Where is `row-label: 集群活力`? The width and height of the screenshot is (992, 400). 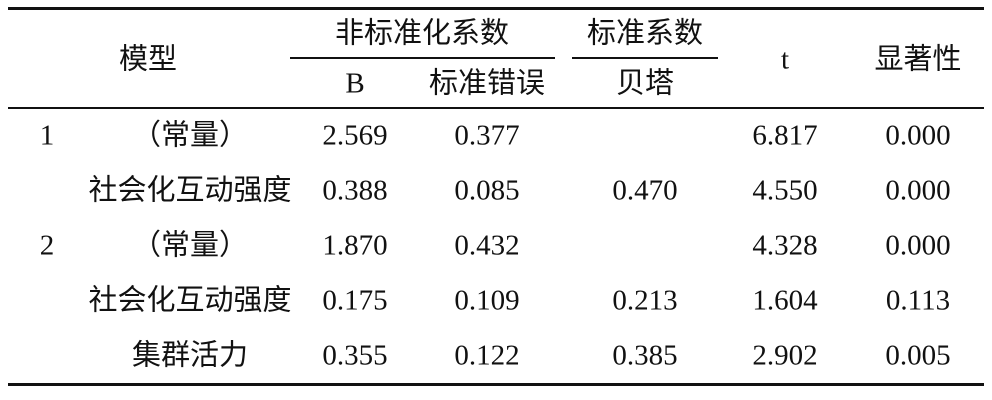
row-label: 集群活力 is located at coordinates (190, 355).